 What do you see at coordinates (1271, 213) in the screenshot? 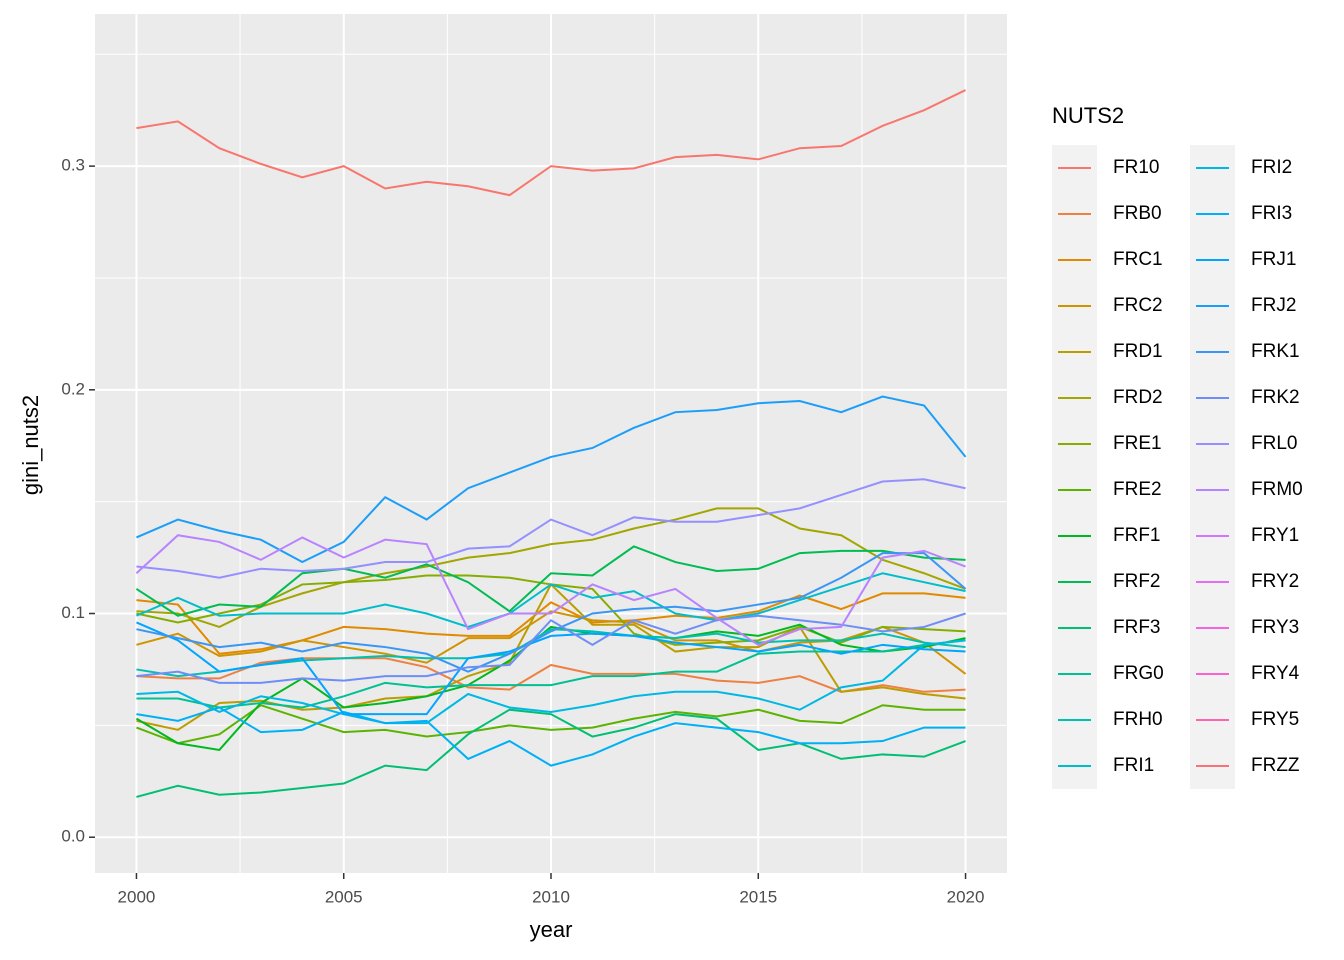
I see `legend-label: FRI3` at bounding box center [1271, 213].